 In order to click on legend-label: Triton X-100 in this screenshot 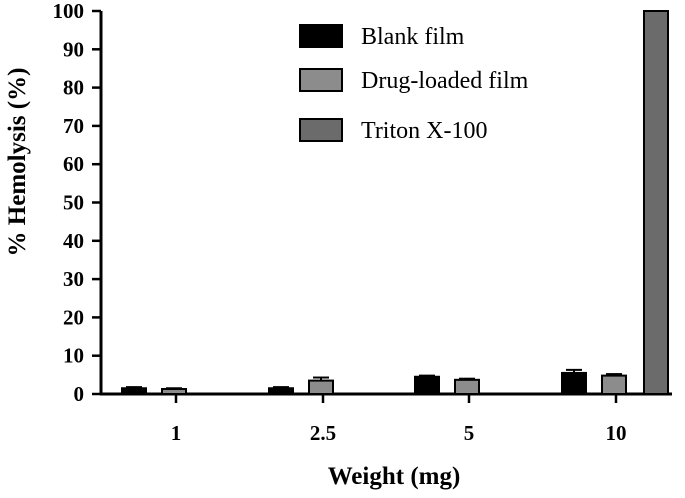, I will do `click(424, 131)`.